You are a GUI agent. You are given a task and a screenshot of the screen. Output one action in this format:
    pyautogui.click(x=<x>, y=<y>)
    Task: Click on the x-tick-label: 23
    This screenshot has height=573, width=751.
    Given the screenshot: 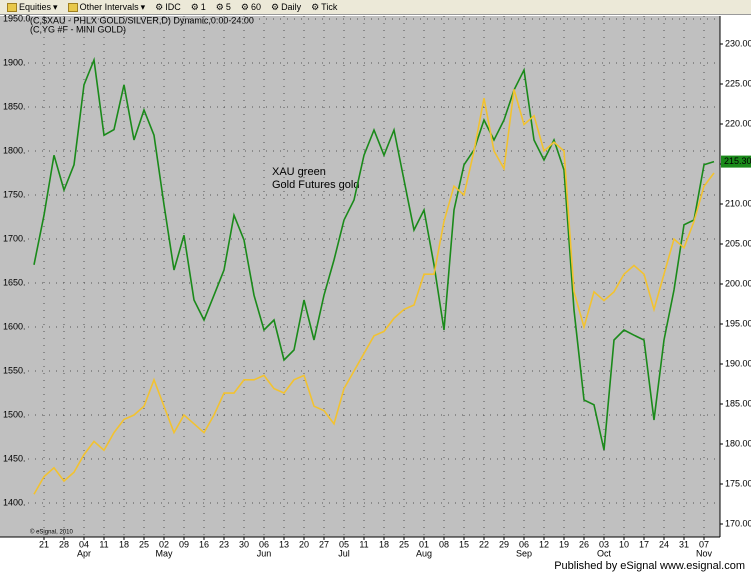 What is the action you would take?
    pyautogui.click(x=224, y=544)
    